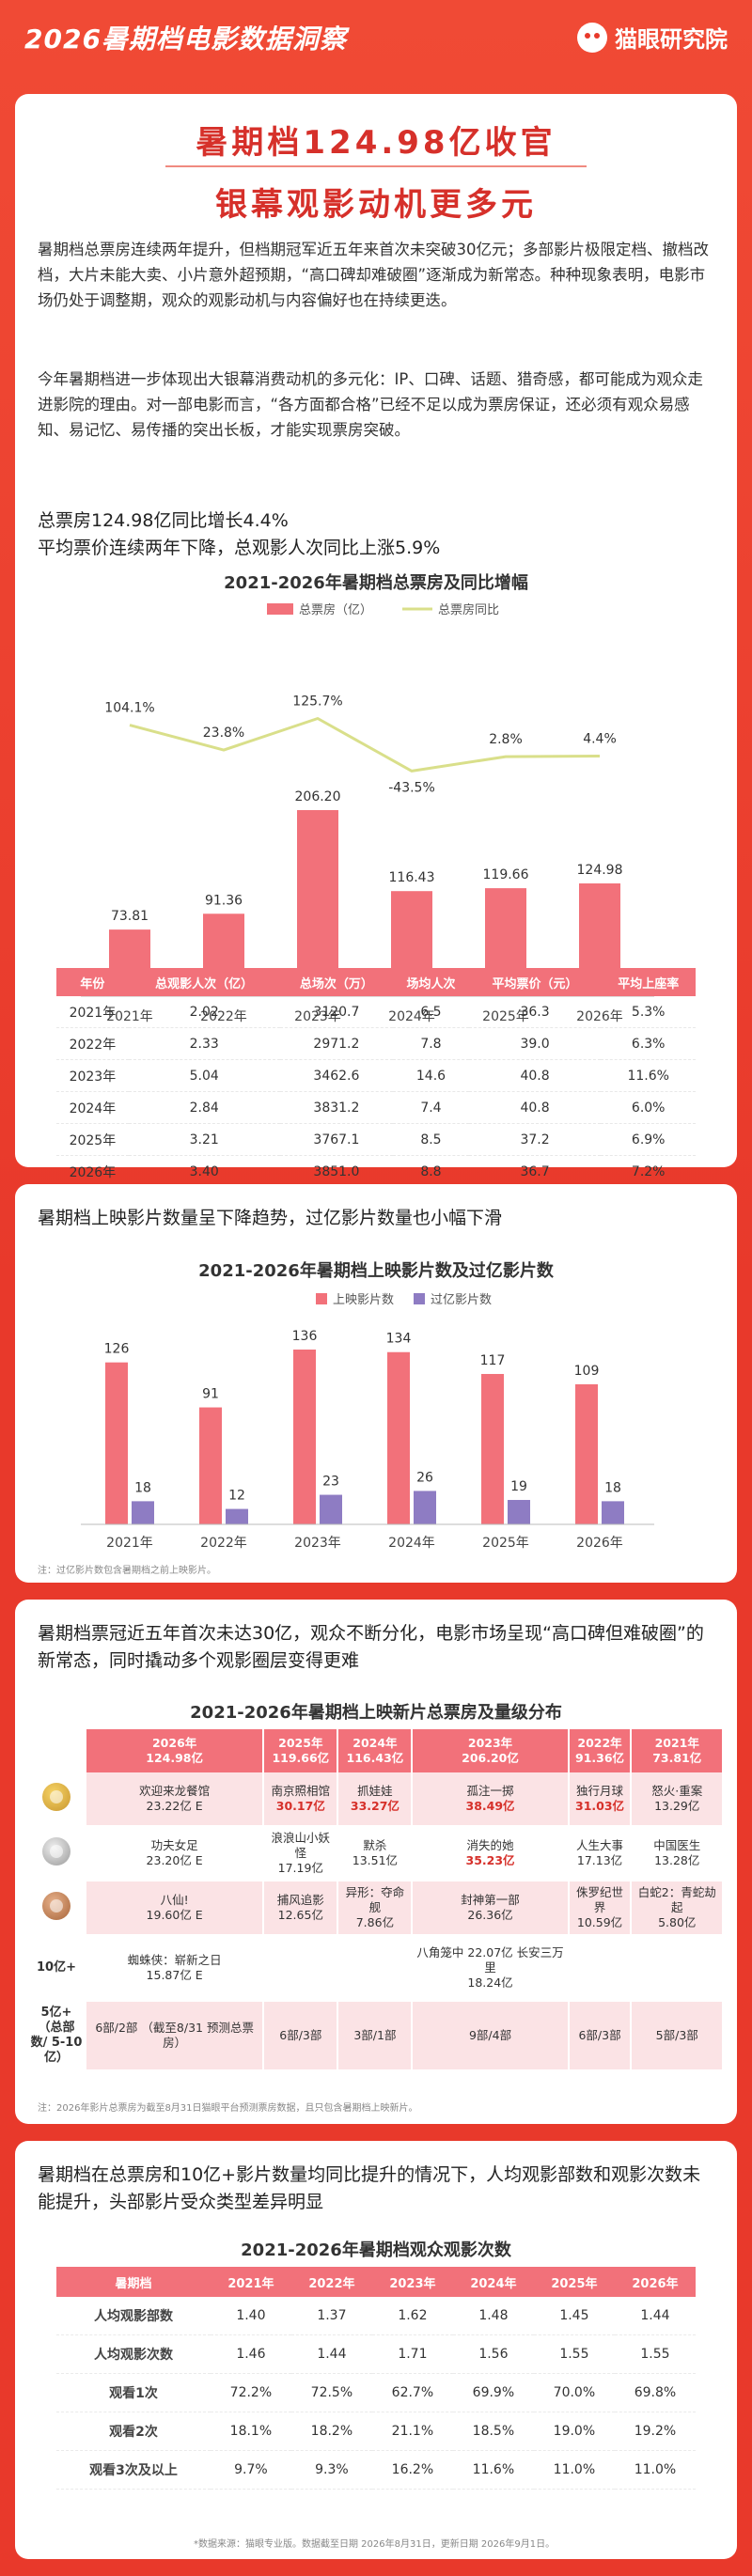 The height and width of the screenshot is (2576, 752). What do you see at coordinates (490, 1743) in the screenshot?
I see `tier-year: 2023年` at bounding box center [490, 1743].